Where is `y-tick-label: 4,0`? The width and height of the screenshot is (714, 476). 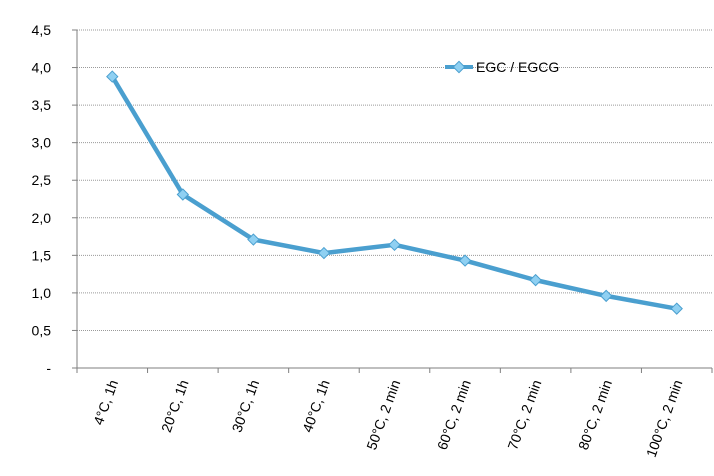 y-tick-label: 4,0 is located at coordinates (42, 68).